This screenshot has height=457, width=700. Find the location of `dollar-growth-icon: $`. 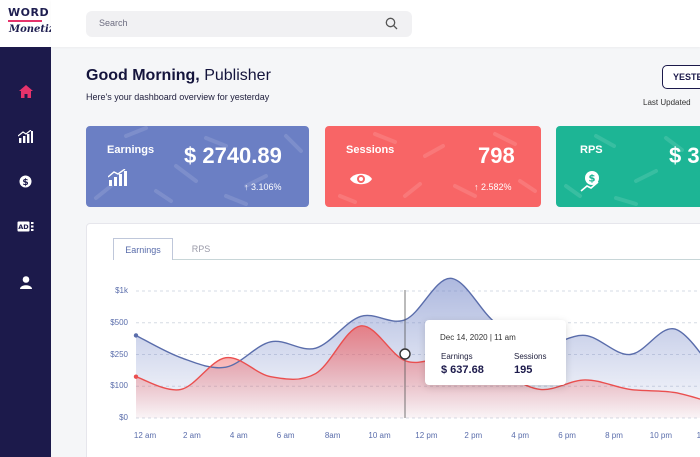

dollar-growth-icon: $ is located at coordinates (589, 181).